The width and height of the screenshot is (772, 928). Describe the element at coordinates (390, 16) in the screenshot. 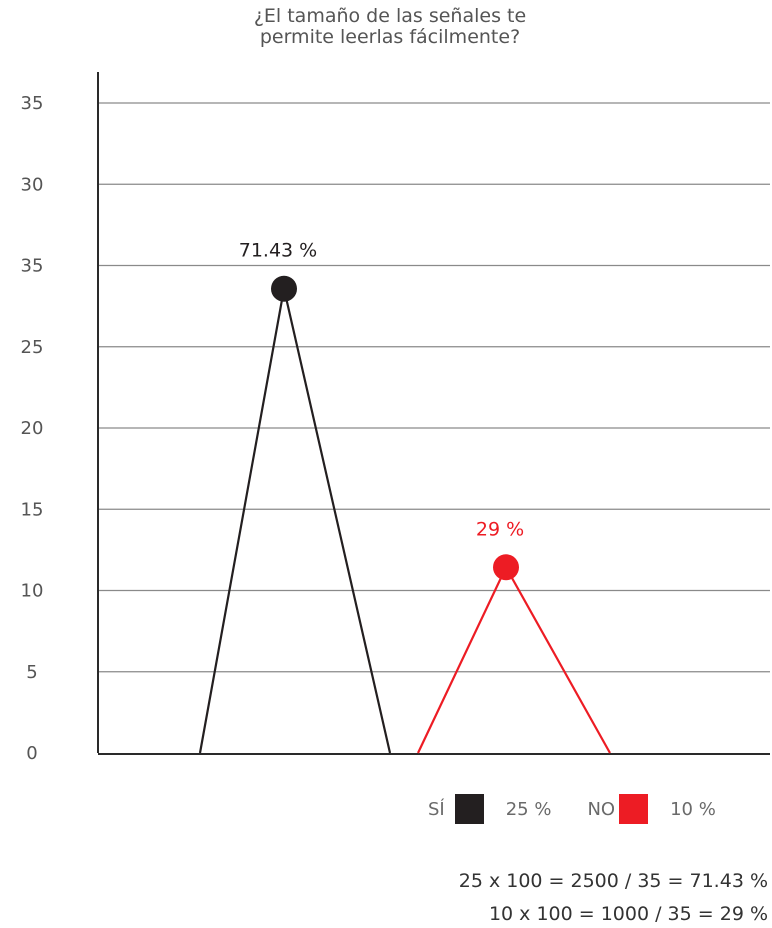

I see `chart-title-line-1: ¿El tamaño de las señales te` at that location.